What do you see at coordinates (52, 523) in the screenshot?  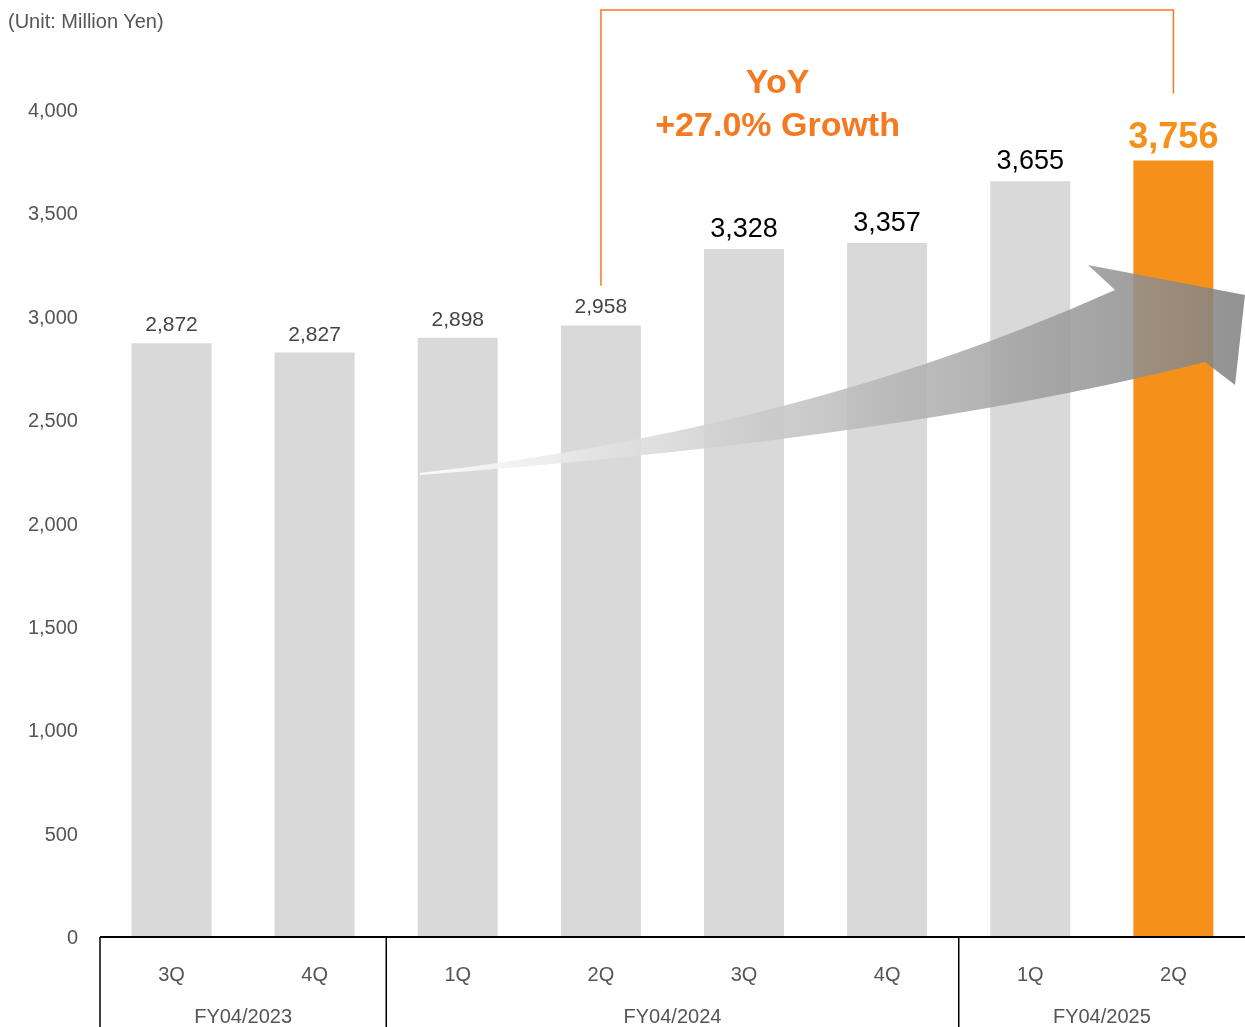 I see `y-tick-label: 2,000` at bounding box center [52, 523].